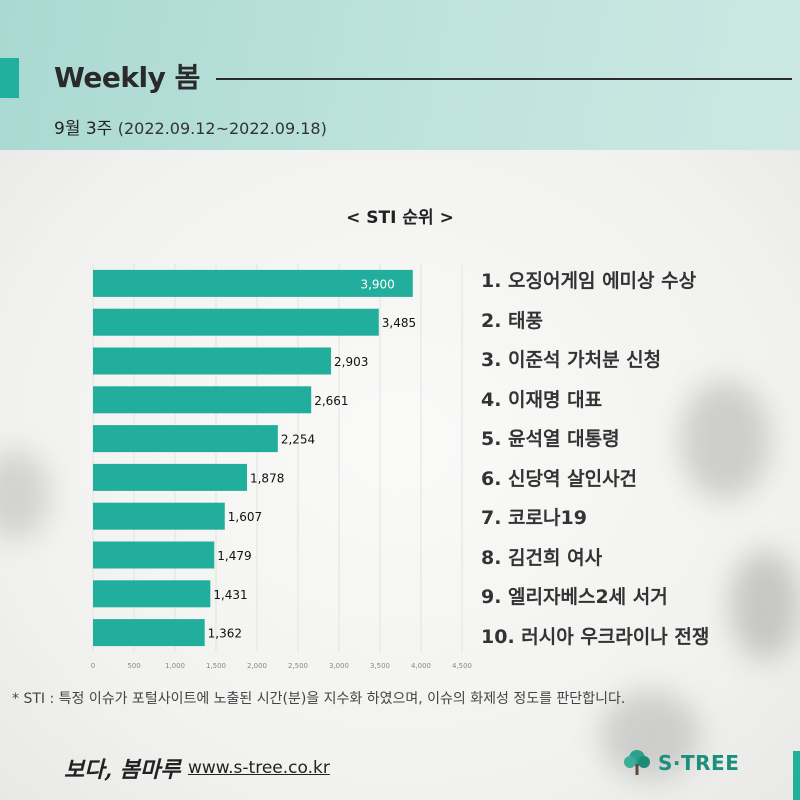 This screenshot has height=800, width=800. What do you see at coordinates (380, 666) in the screenshot?
I see `x-tick-label: 3,500` at bounding box center [380, 666].